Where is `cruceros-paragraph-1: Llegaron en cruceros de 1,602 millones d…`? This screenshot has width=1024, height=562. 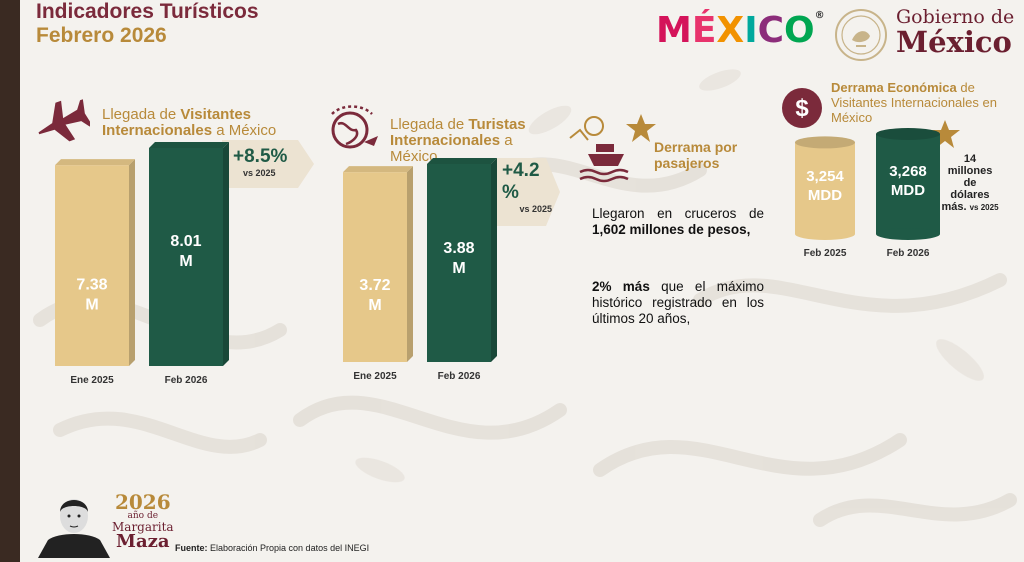
cruceros-paragraph-1: Llegaron en cruceros de 1,602 millones d… is located at coordinates (678, 222).